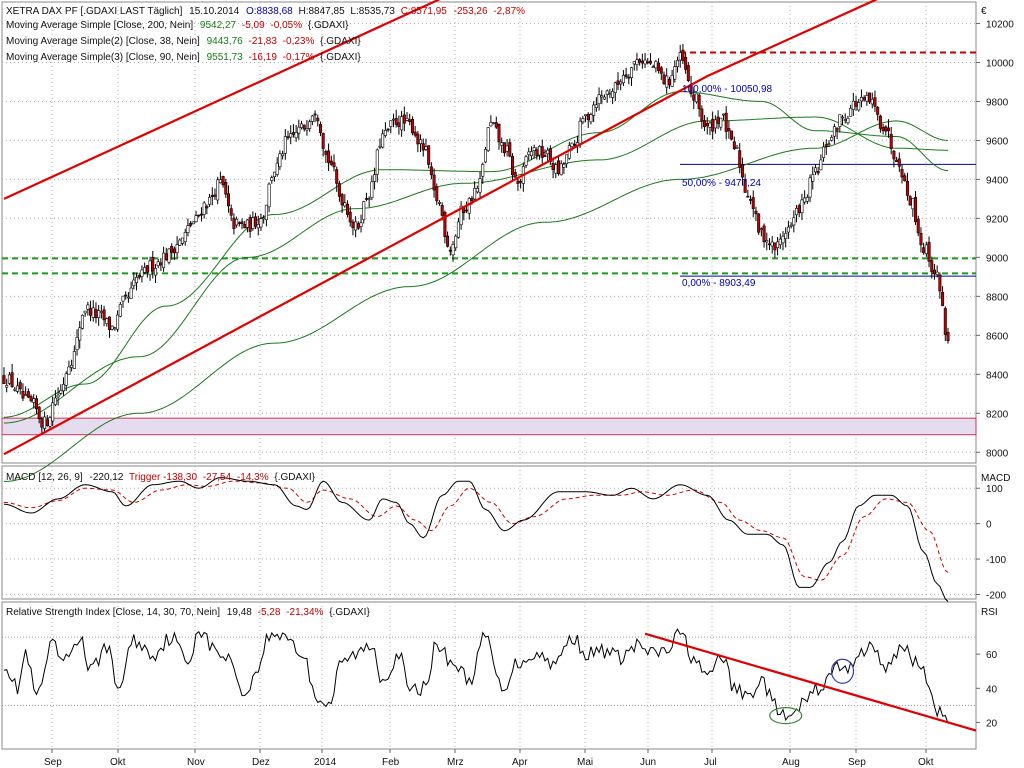 The image size is (1024, 768). What do you see at coordinates (987, 689) in the screenshot?
I see `rsi-y-axis: 20 40 60` at bounding box center [987, 689].